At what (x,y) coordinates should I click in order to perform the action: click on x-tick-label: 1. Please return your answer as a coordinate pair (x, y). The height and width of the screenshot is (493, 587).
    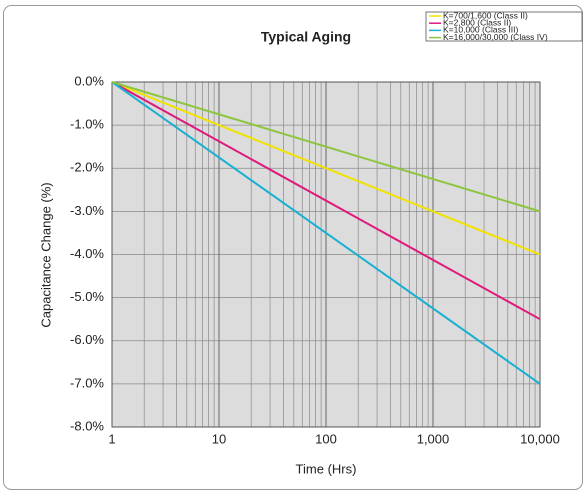
    Looking at the image, I should click on (111, 438).